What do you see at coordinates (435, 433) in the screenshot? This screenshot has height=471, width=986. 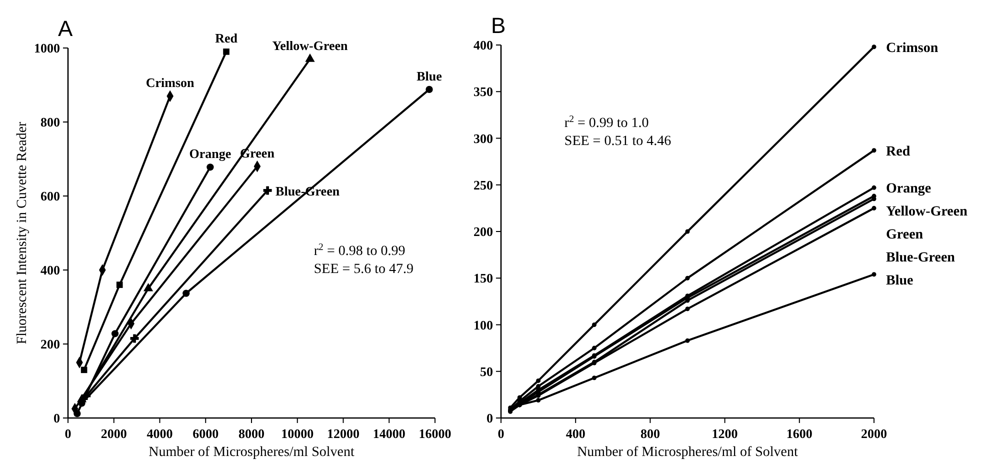 I see `x-tick-label: 16000` at bounding box center [435, 433].